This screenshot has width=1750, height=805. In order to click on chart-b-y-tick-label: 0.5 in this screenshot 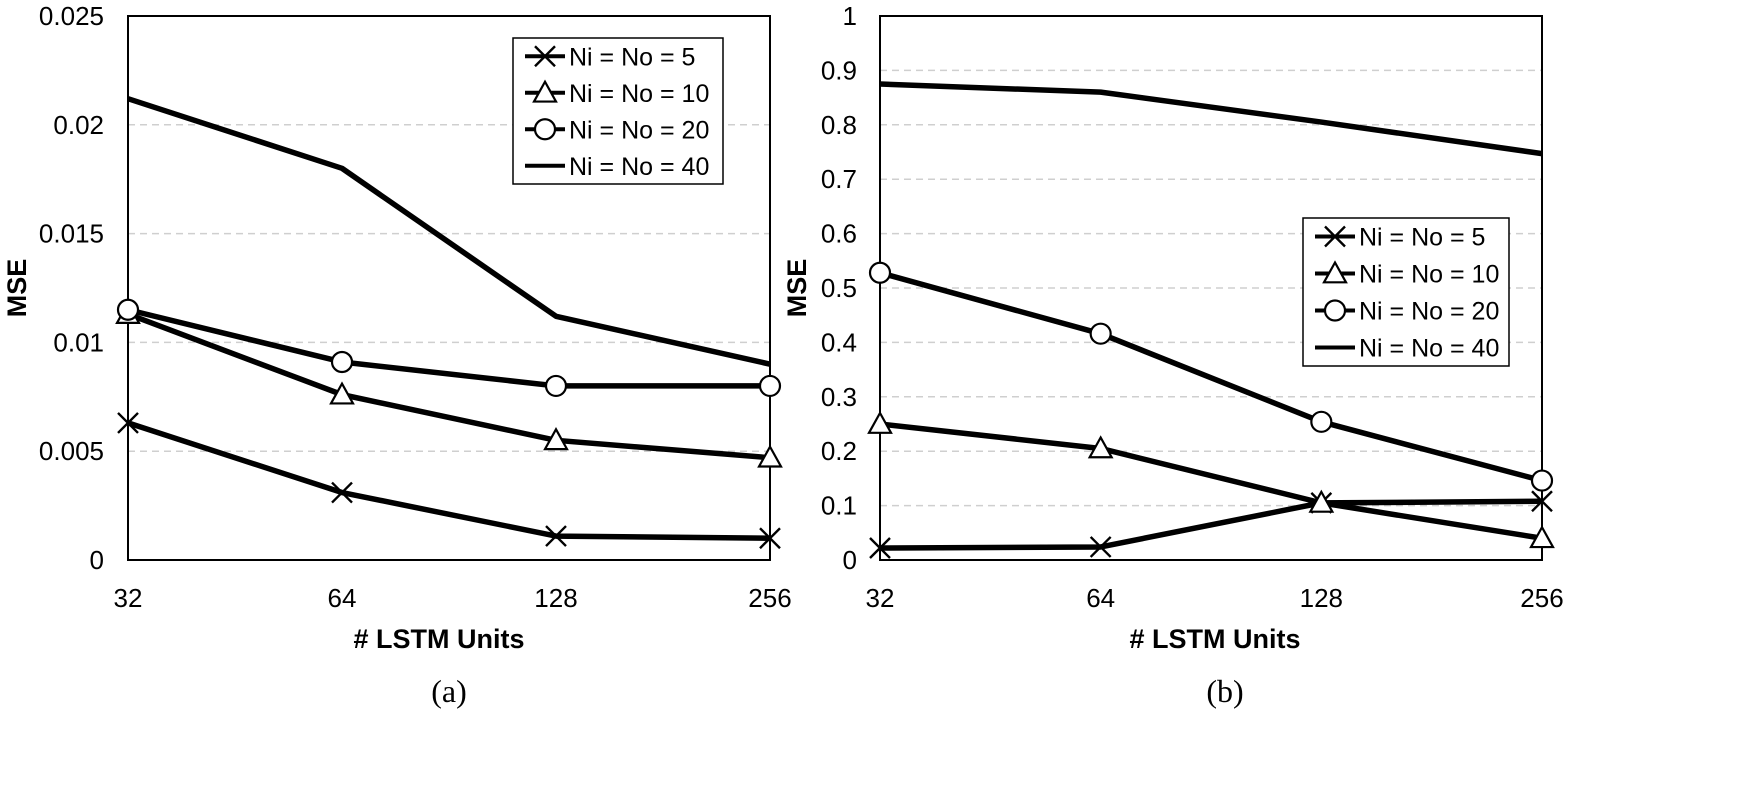, I will do `click(839, 288)`.